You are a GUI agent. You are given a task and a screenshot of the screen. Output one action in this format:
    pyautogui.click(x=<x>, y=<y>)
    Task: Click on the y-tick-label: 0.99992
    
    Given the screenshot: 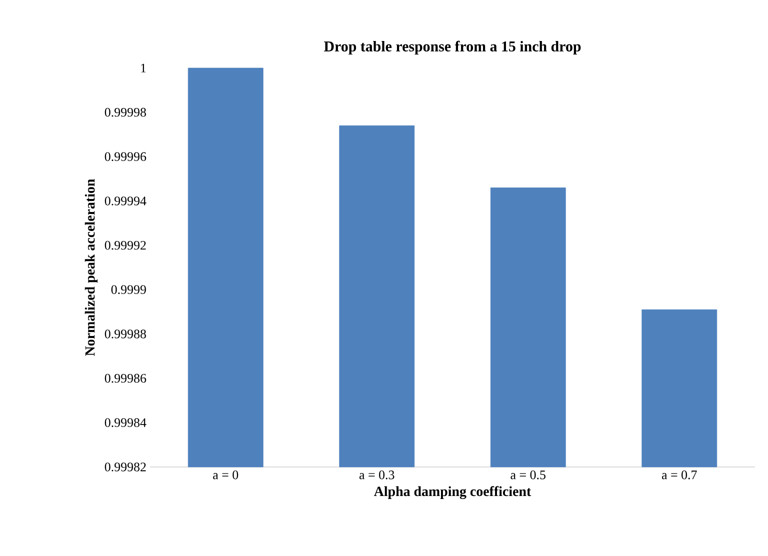 What is the action you would take?
    pyautogui.click(x=125, y=245)
    